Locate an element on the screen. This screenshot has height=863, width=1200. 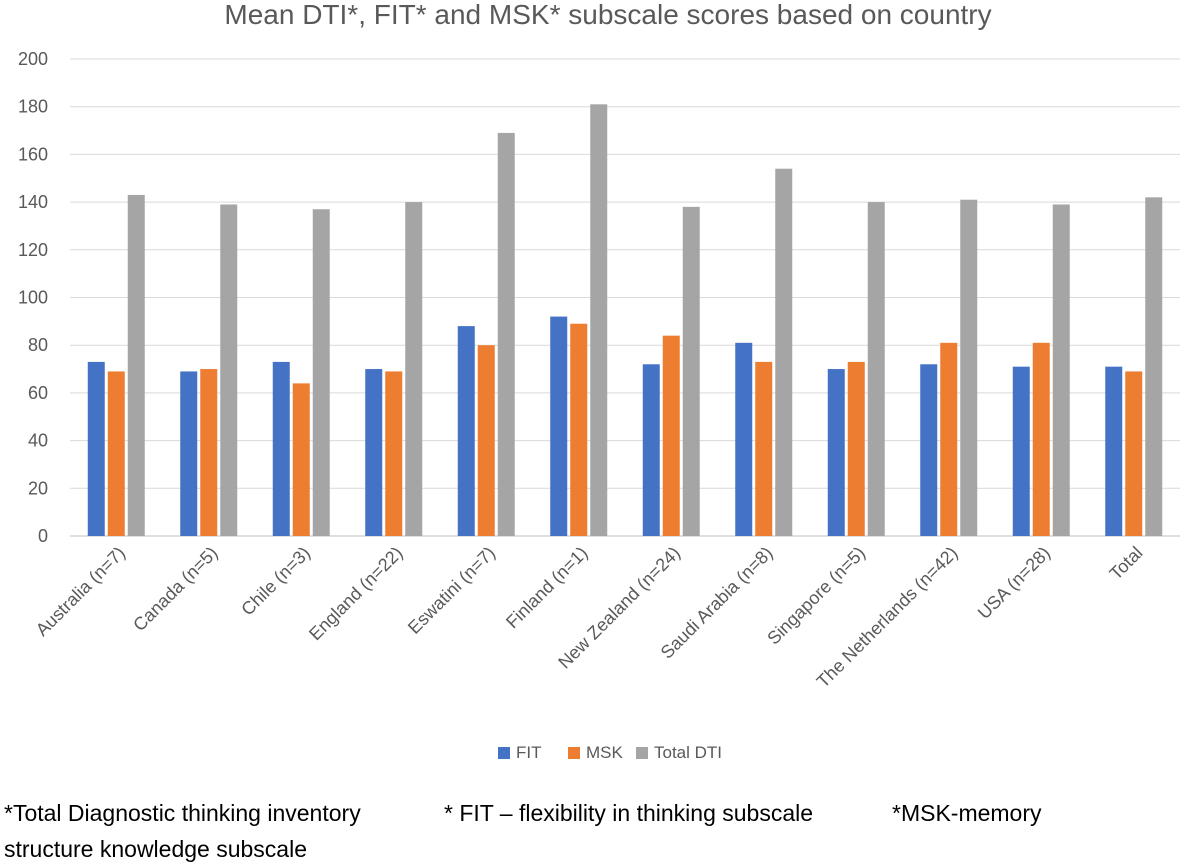
footnote-dti: *Total Diagnostic thinking inventory is located at coordinates (182, 813).